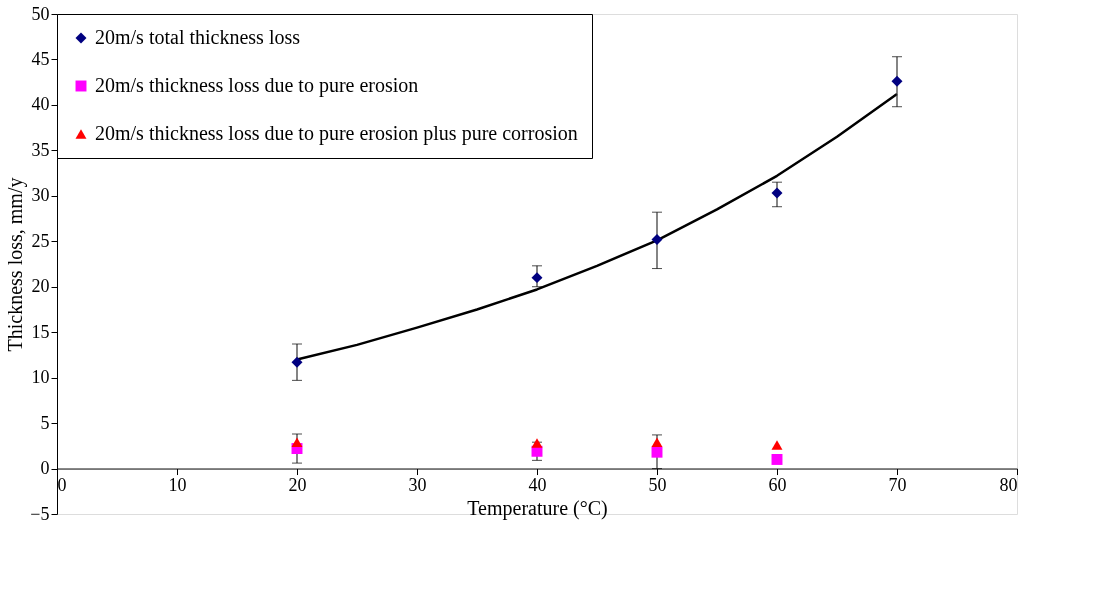  Describe the element at coordinates (257, 85) in the screenshot. I see `legend-label: 20m/s thickness loss due to pure erosion` at that location.